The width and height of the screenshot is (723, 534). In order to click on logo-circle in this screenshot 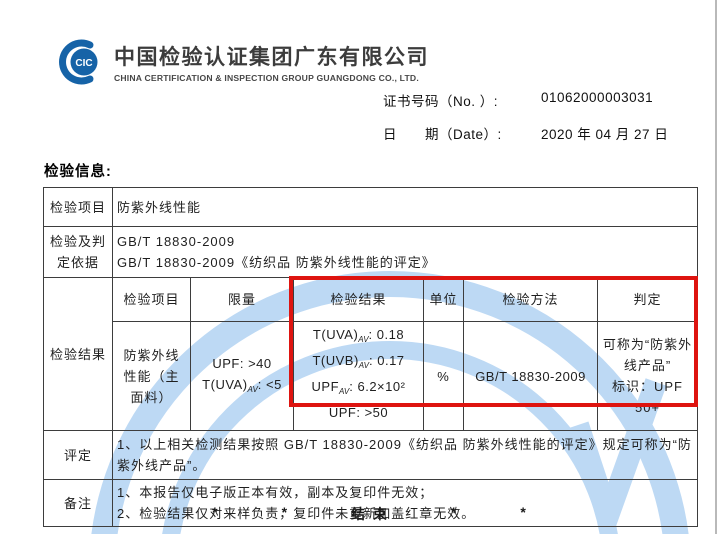, I will do `click(84, 62)`.